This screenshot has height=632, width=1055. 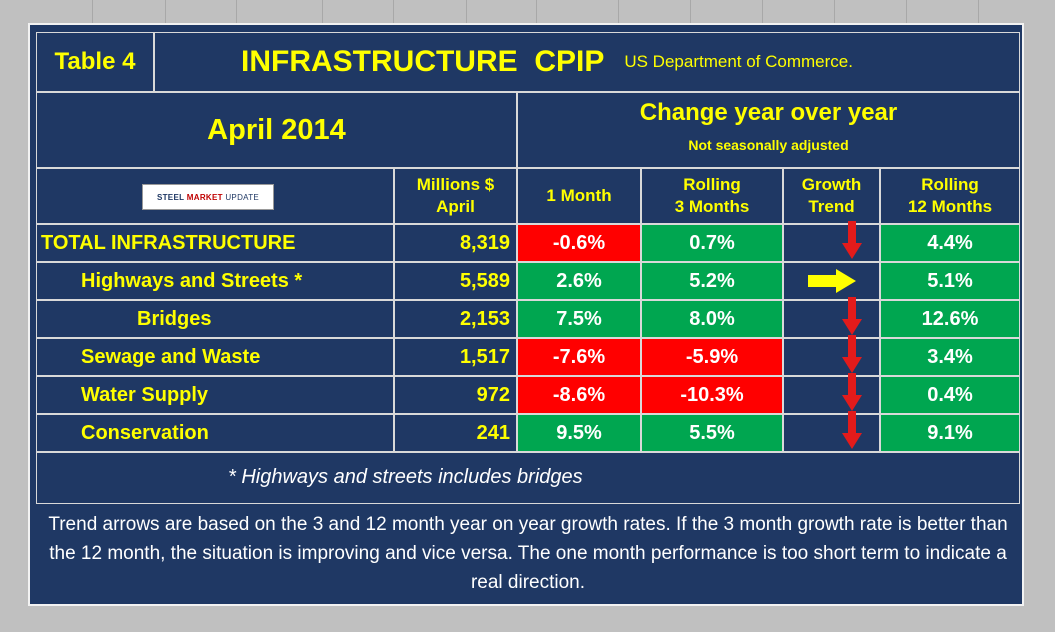 I want to click on table-label: Table 4, so click(x=95, y=62).